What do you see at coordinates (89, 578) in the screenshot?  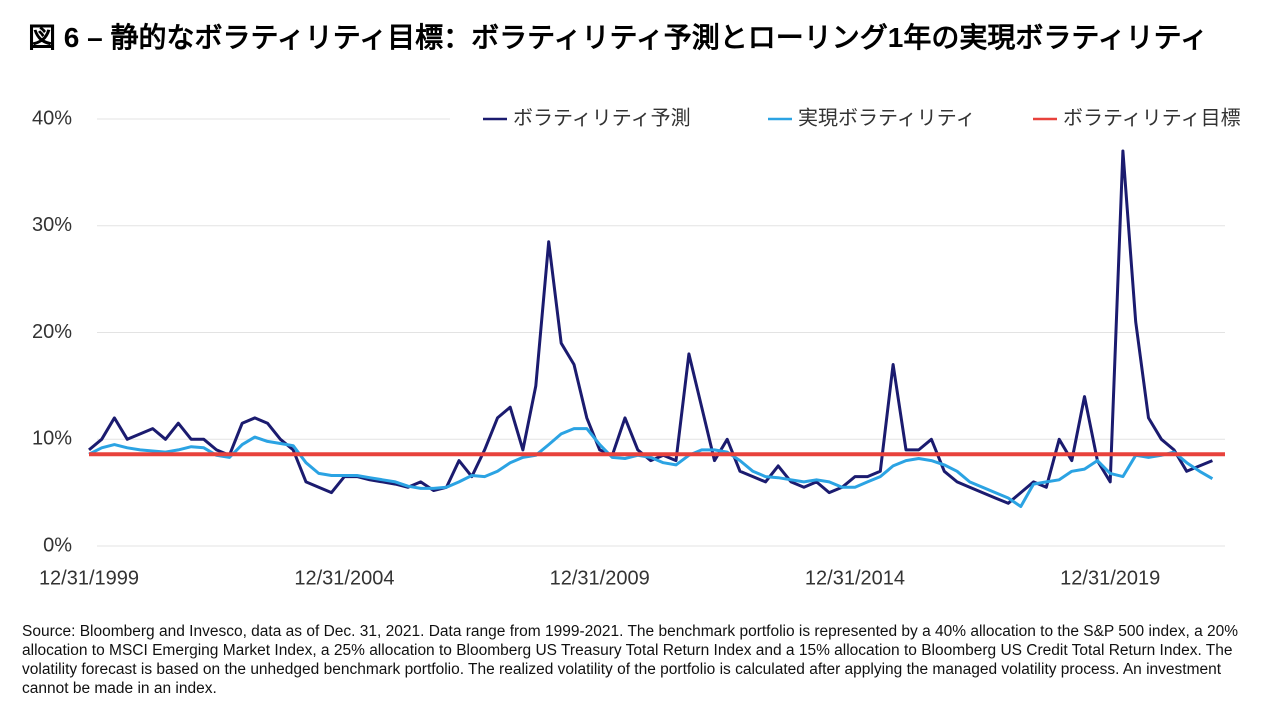 I see `x-tick-label: 12/31/1999` at bounding box center [89, 578].